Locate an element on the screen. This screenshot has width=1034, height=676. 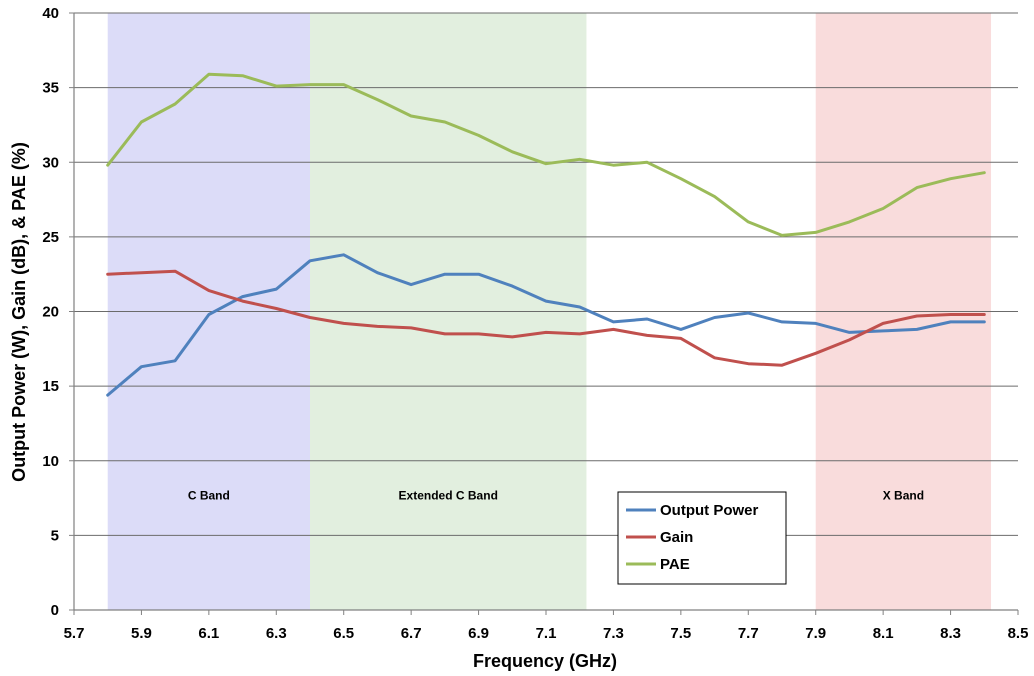
x-tick-label-4: 6.5 is located at coordinates (343, 633).